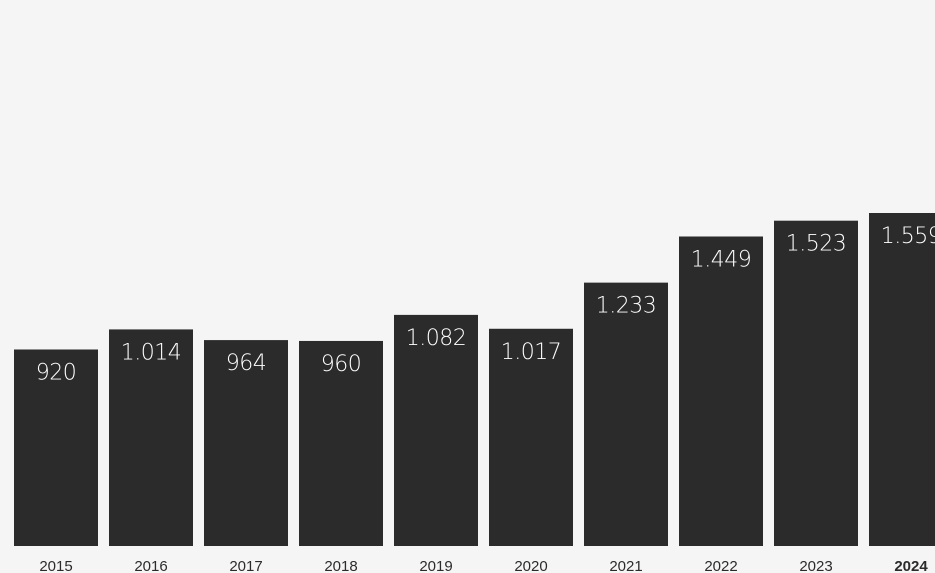 The height and width of the screenshot is (573, 935). Describe the element at coordinates (816, 244) in the screenshot. I see `value-label-2023: 1.523` at that location.